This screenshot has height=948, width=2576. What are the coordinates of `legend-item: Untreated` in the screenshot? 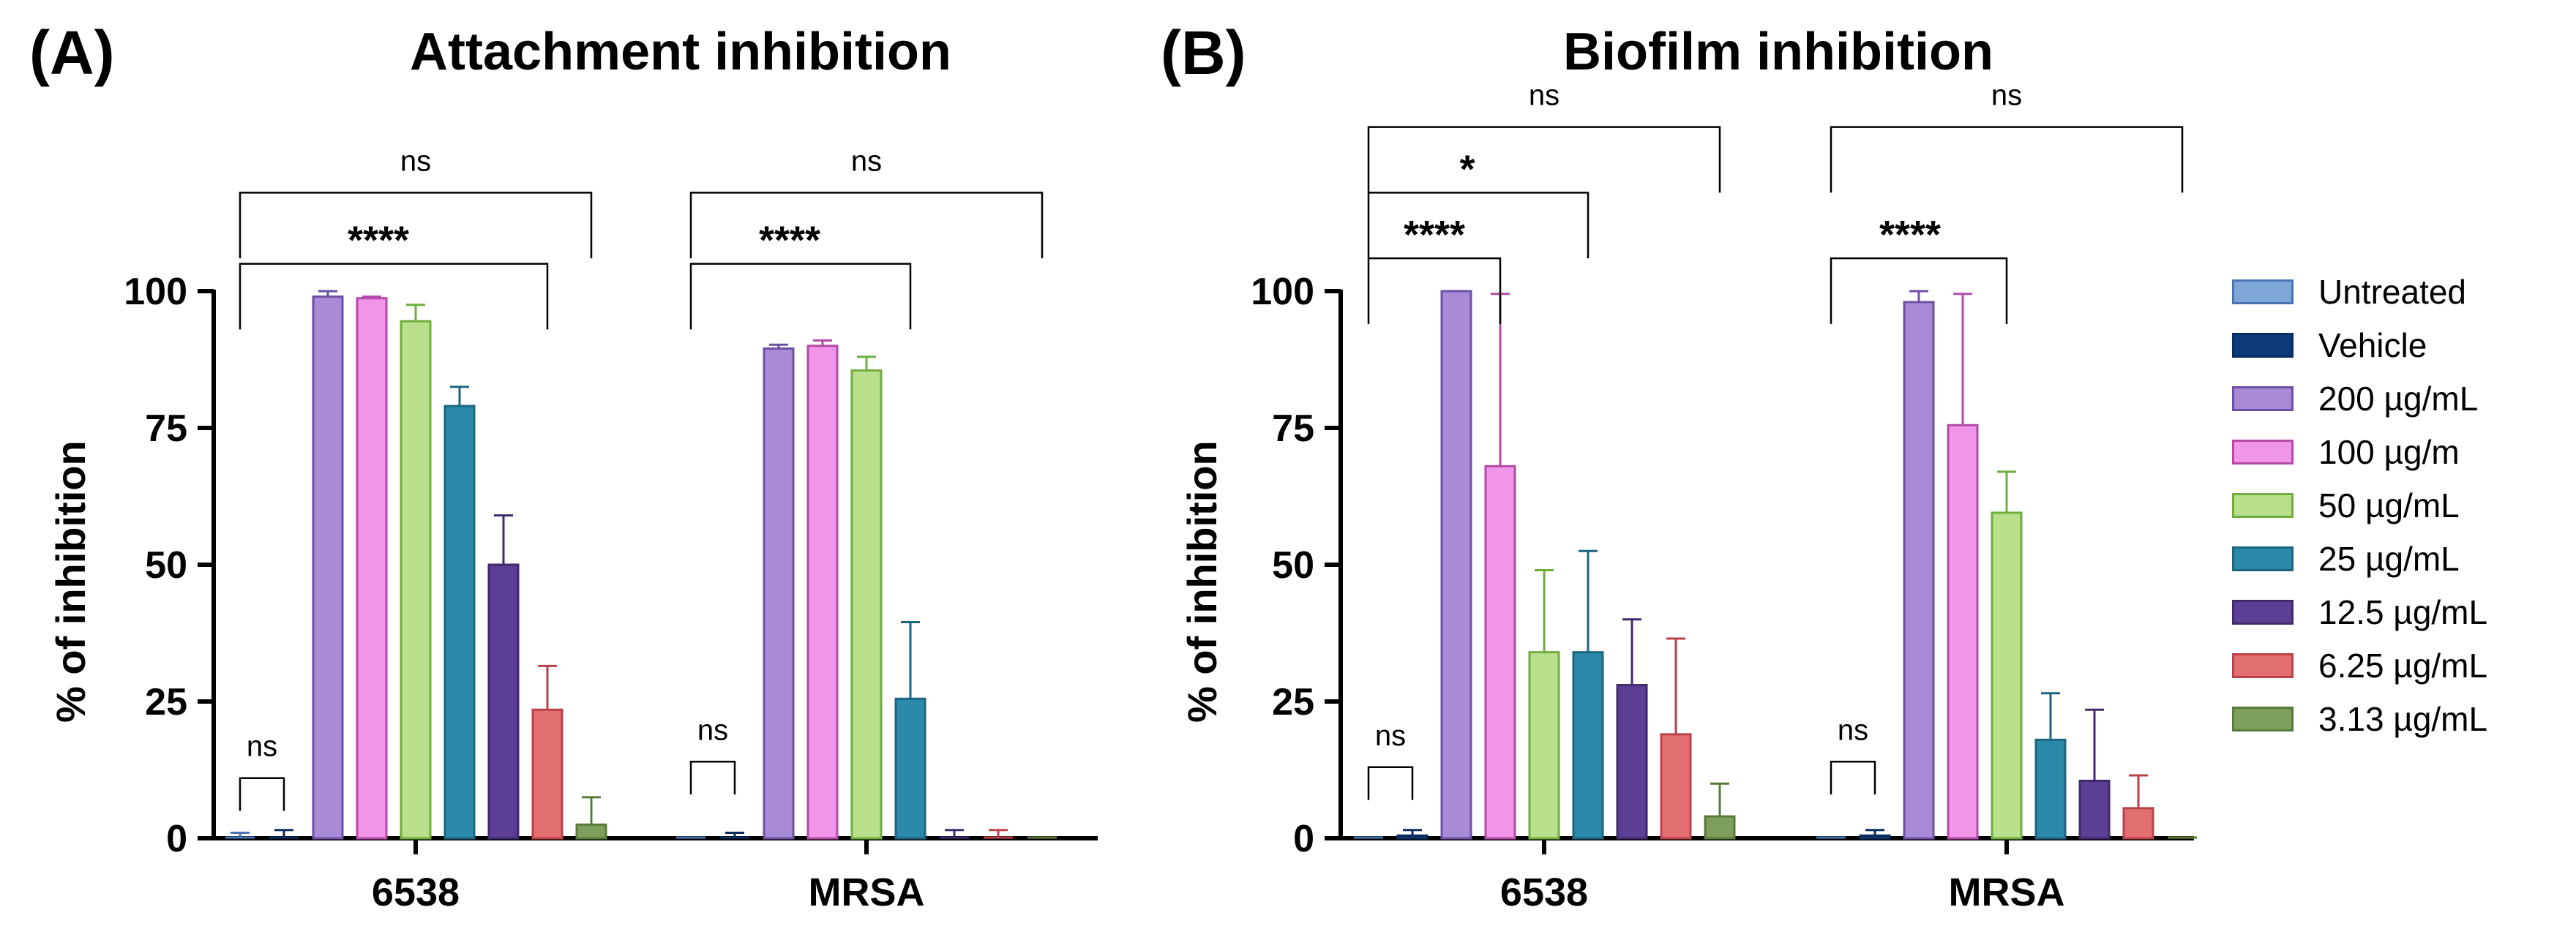 It's located at (2359, 291).